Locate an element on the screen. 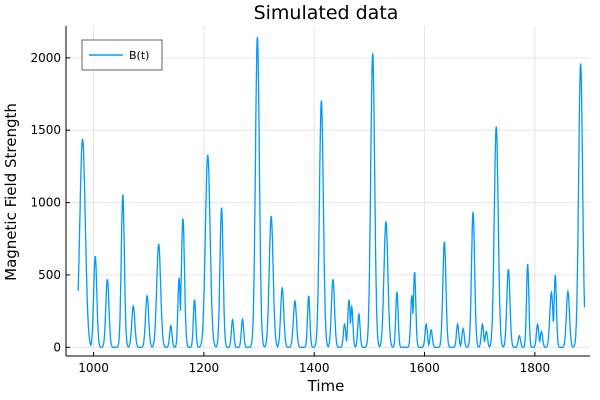  y-tick-label: 2000 is located at coordinates (45, 58).